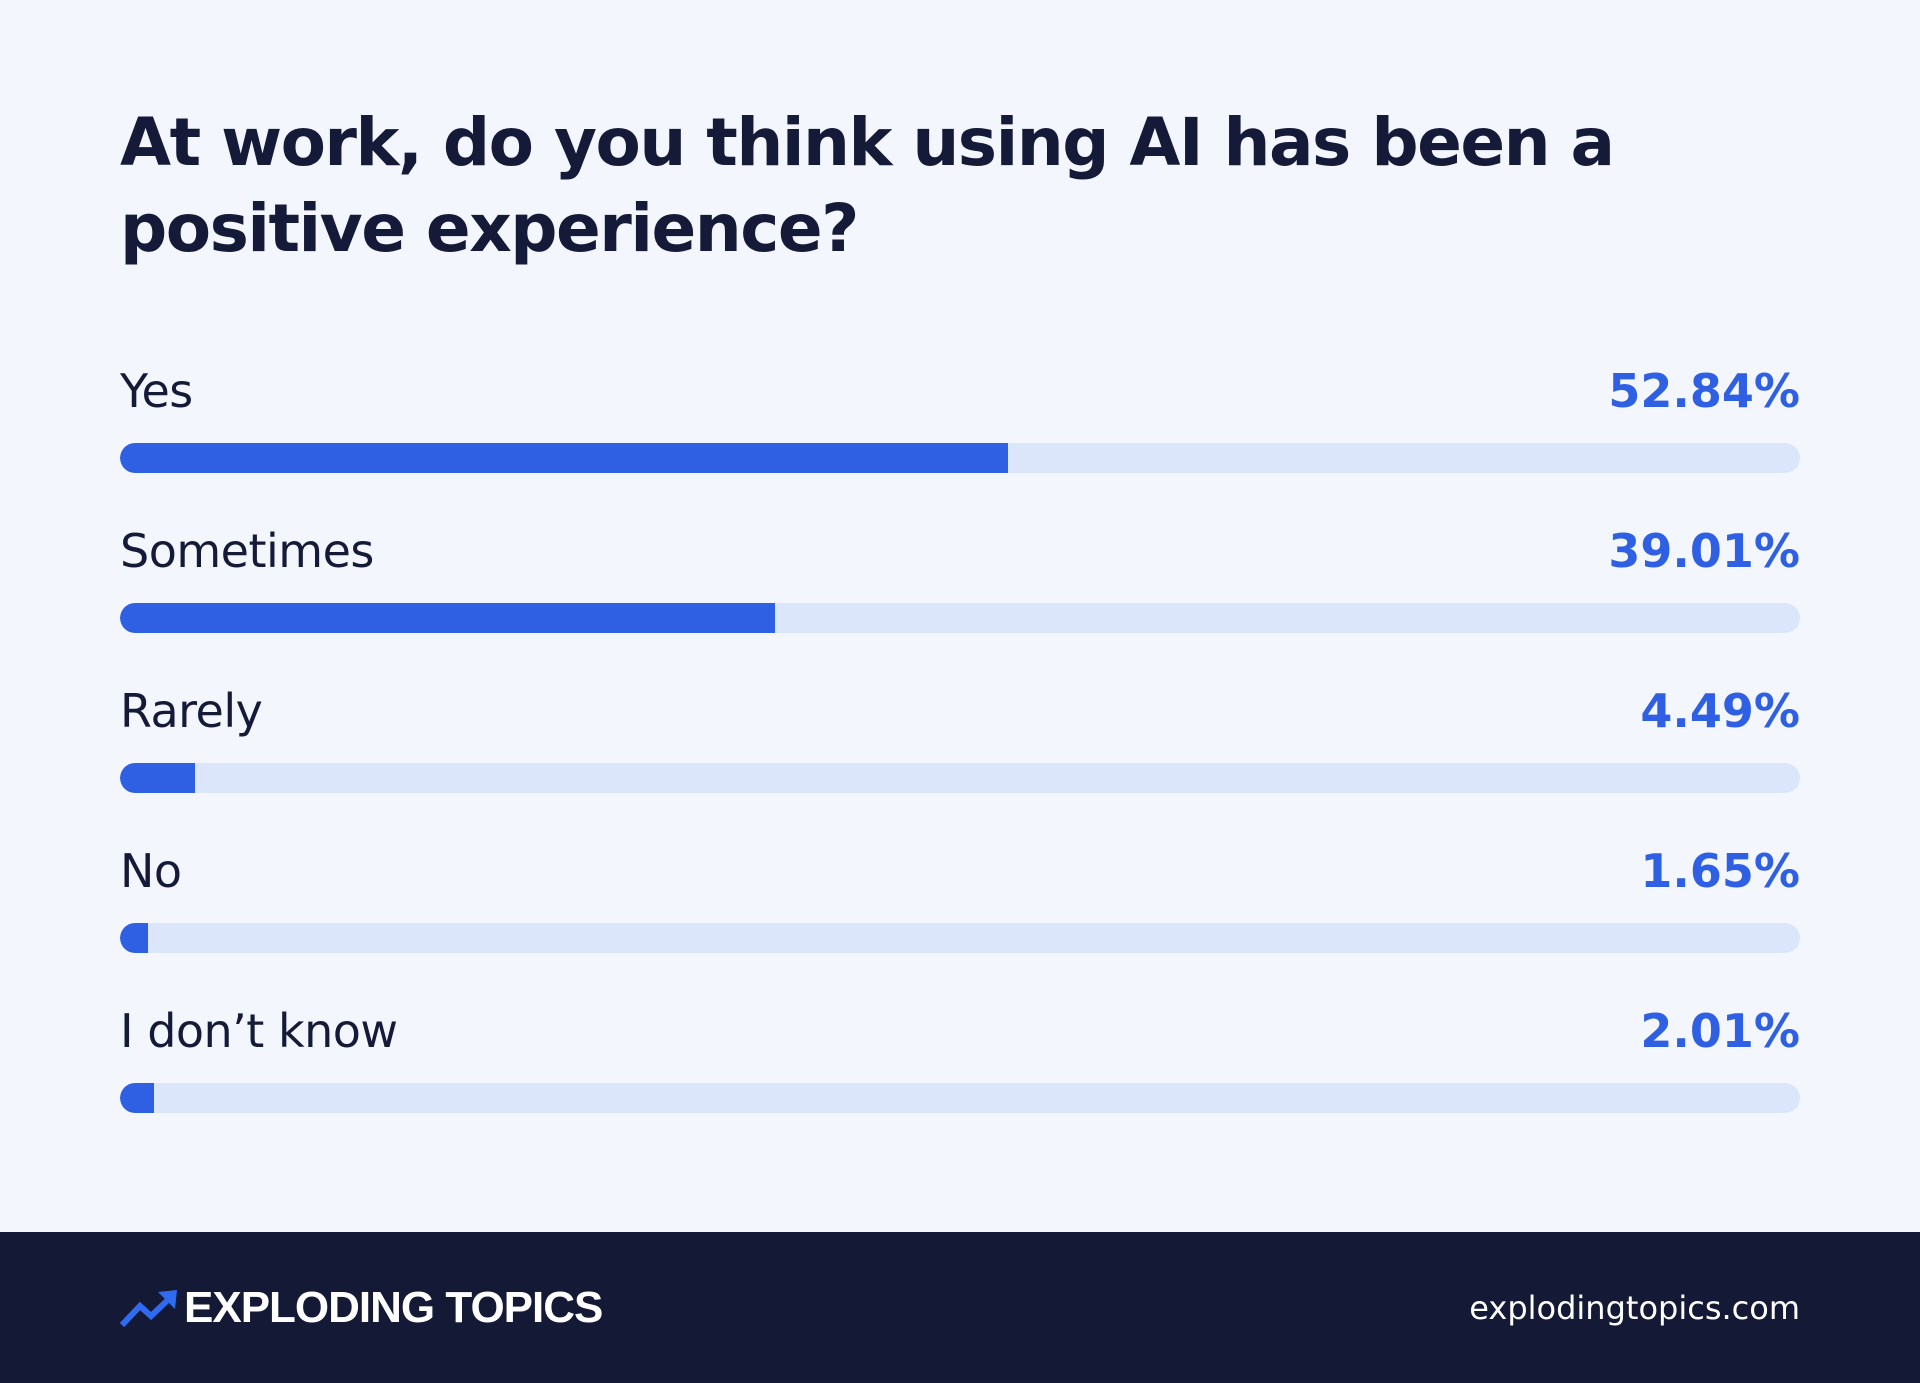  I want to click on bar-value-label: 2.01%, so click(1720, 1031).